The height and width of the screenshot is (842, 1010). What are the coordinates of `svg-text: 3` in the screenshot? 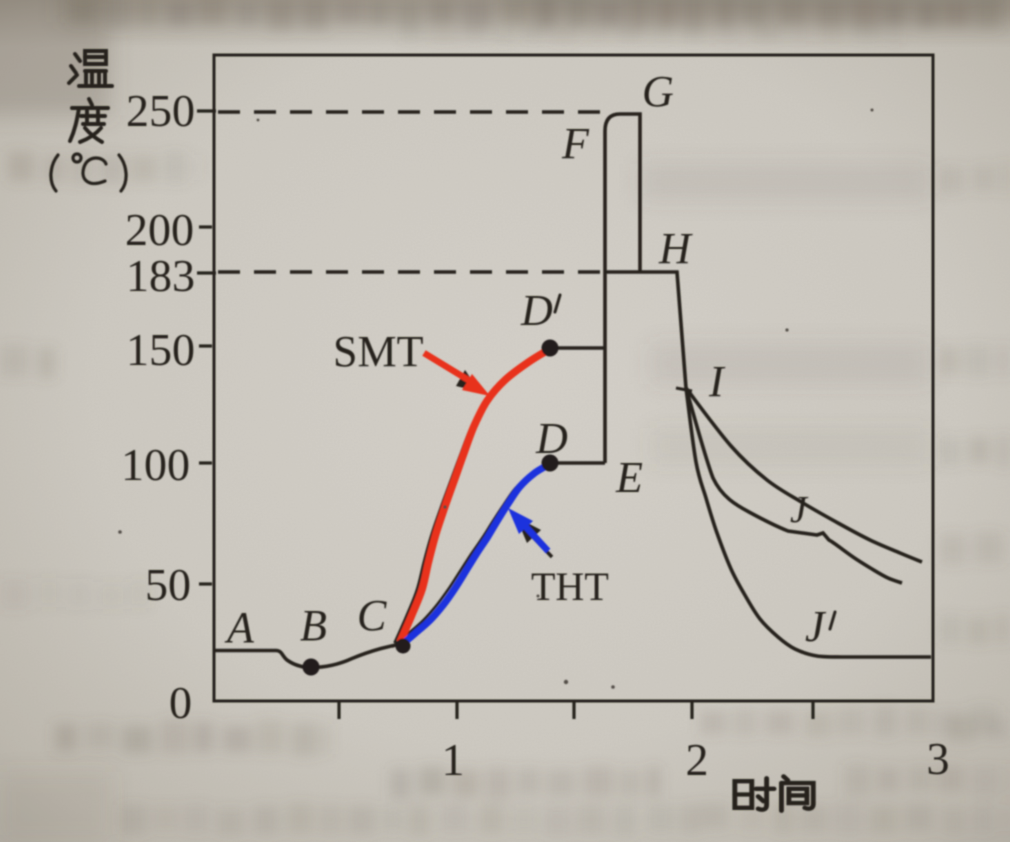 It's located at (938, 758).